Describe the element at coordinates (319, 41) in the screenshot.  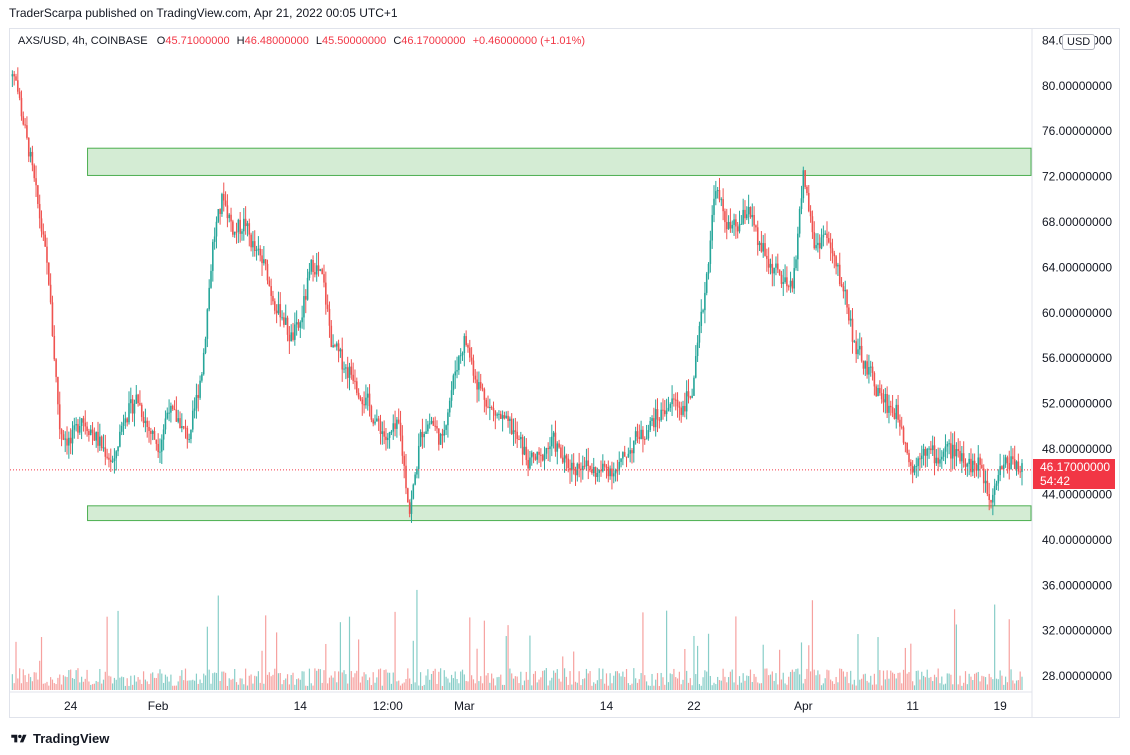
I see `legend-low-label: L` at that location.